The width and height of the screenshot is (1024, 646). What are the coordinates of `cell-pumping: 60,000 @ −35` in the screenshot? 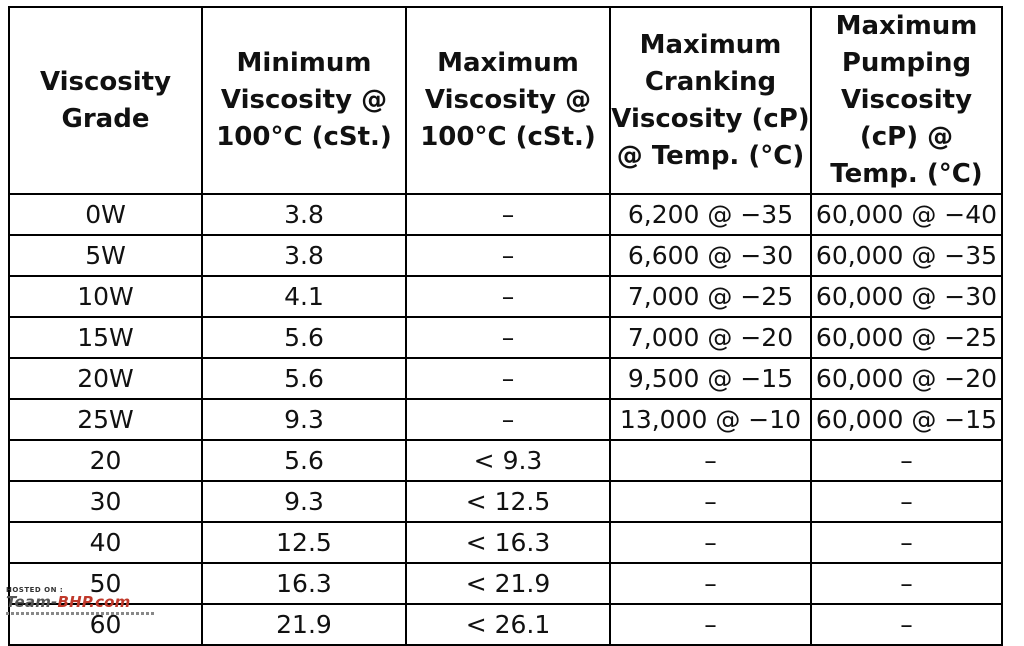 It's located at (906, 255).